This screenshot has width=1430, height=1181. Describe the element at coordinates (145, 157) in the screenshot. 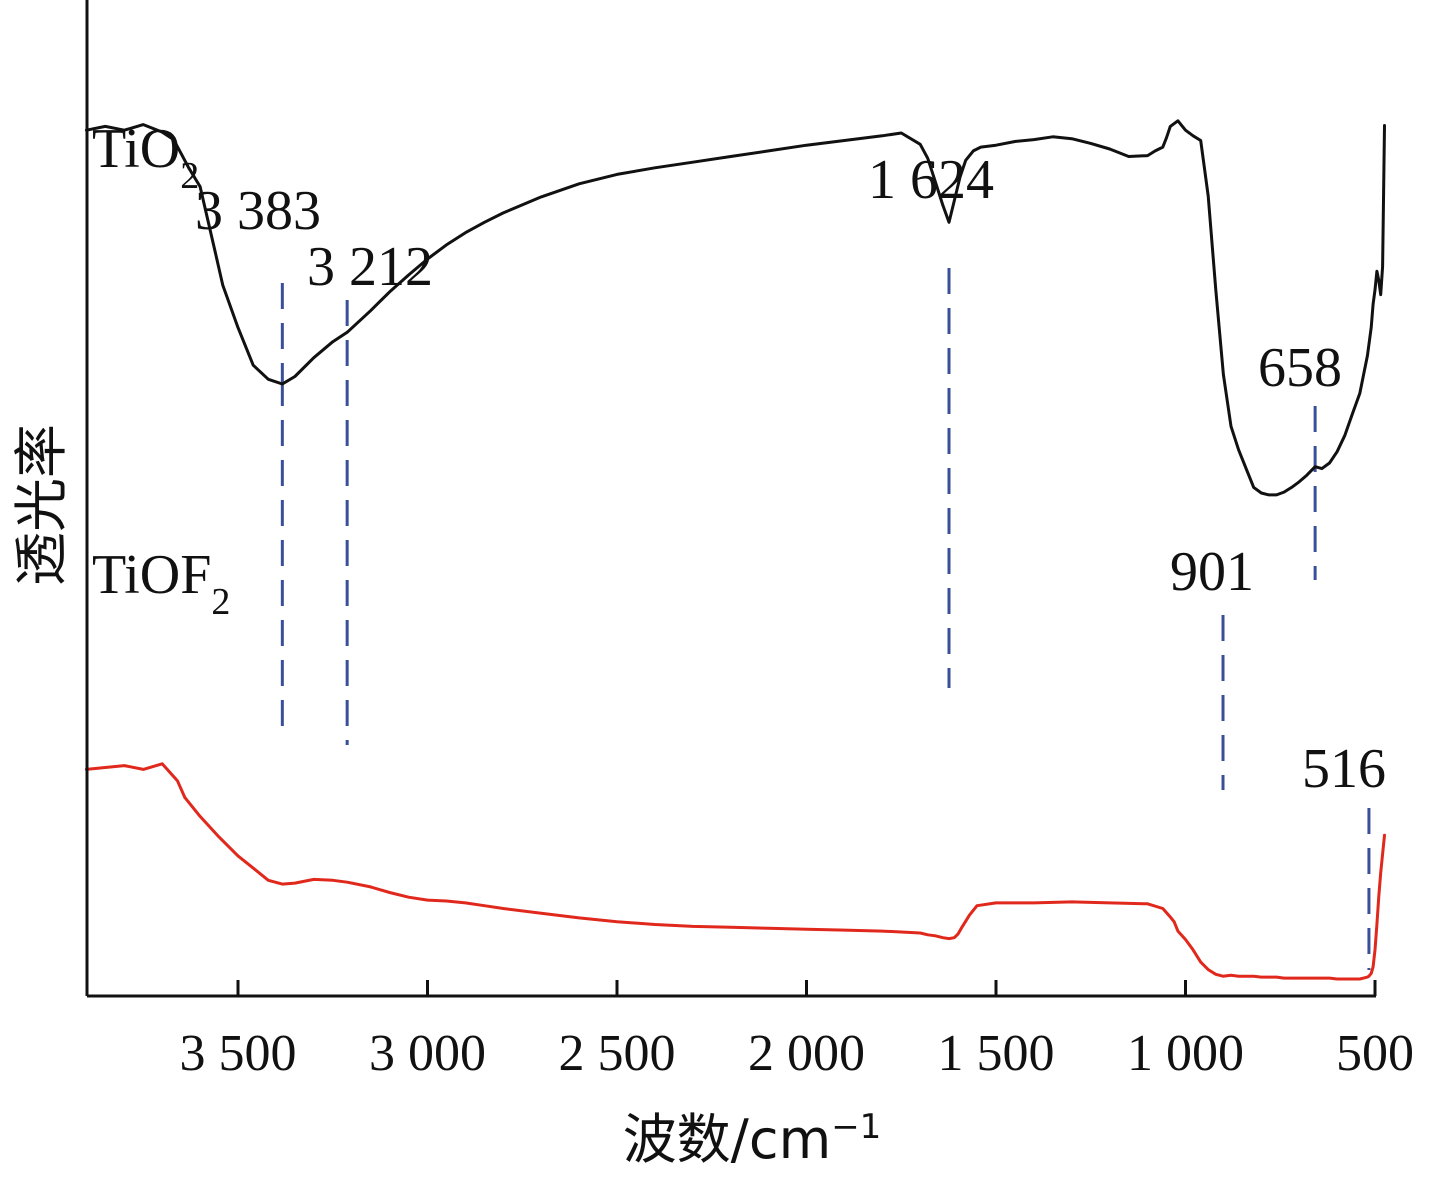

I see `series-label-tio2: TiO2` at that location.